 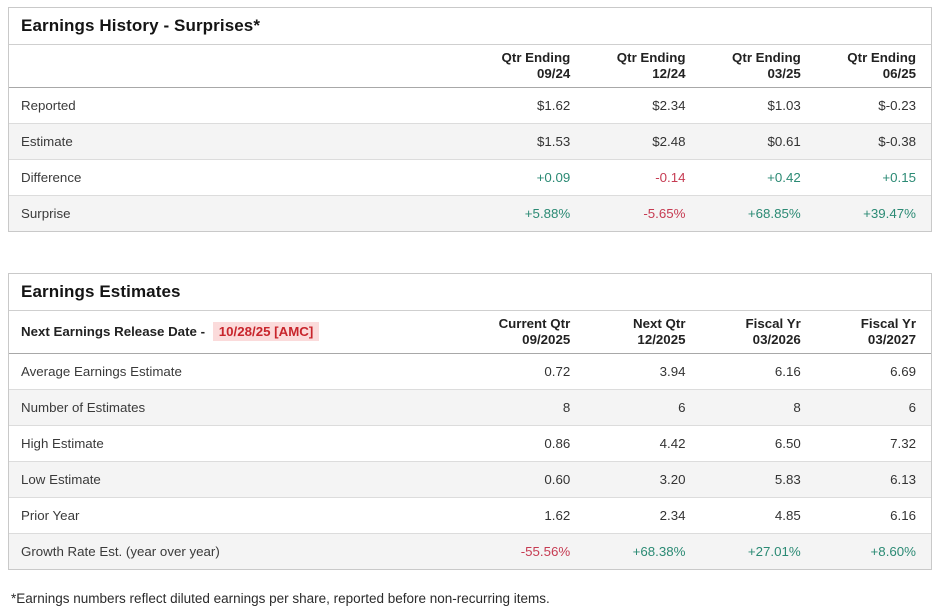 What do you see at coordinates (758, 66) in the screenshot?
I see `history-col-header-3: Qtr Ending 03/25` at bounding box center [758, 66].